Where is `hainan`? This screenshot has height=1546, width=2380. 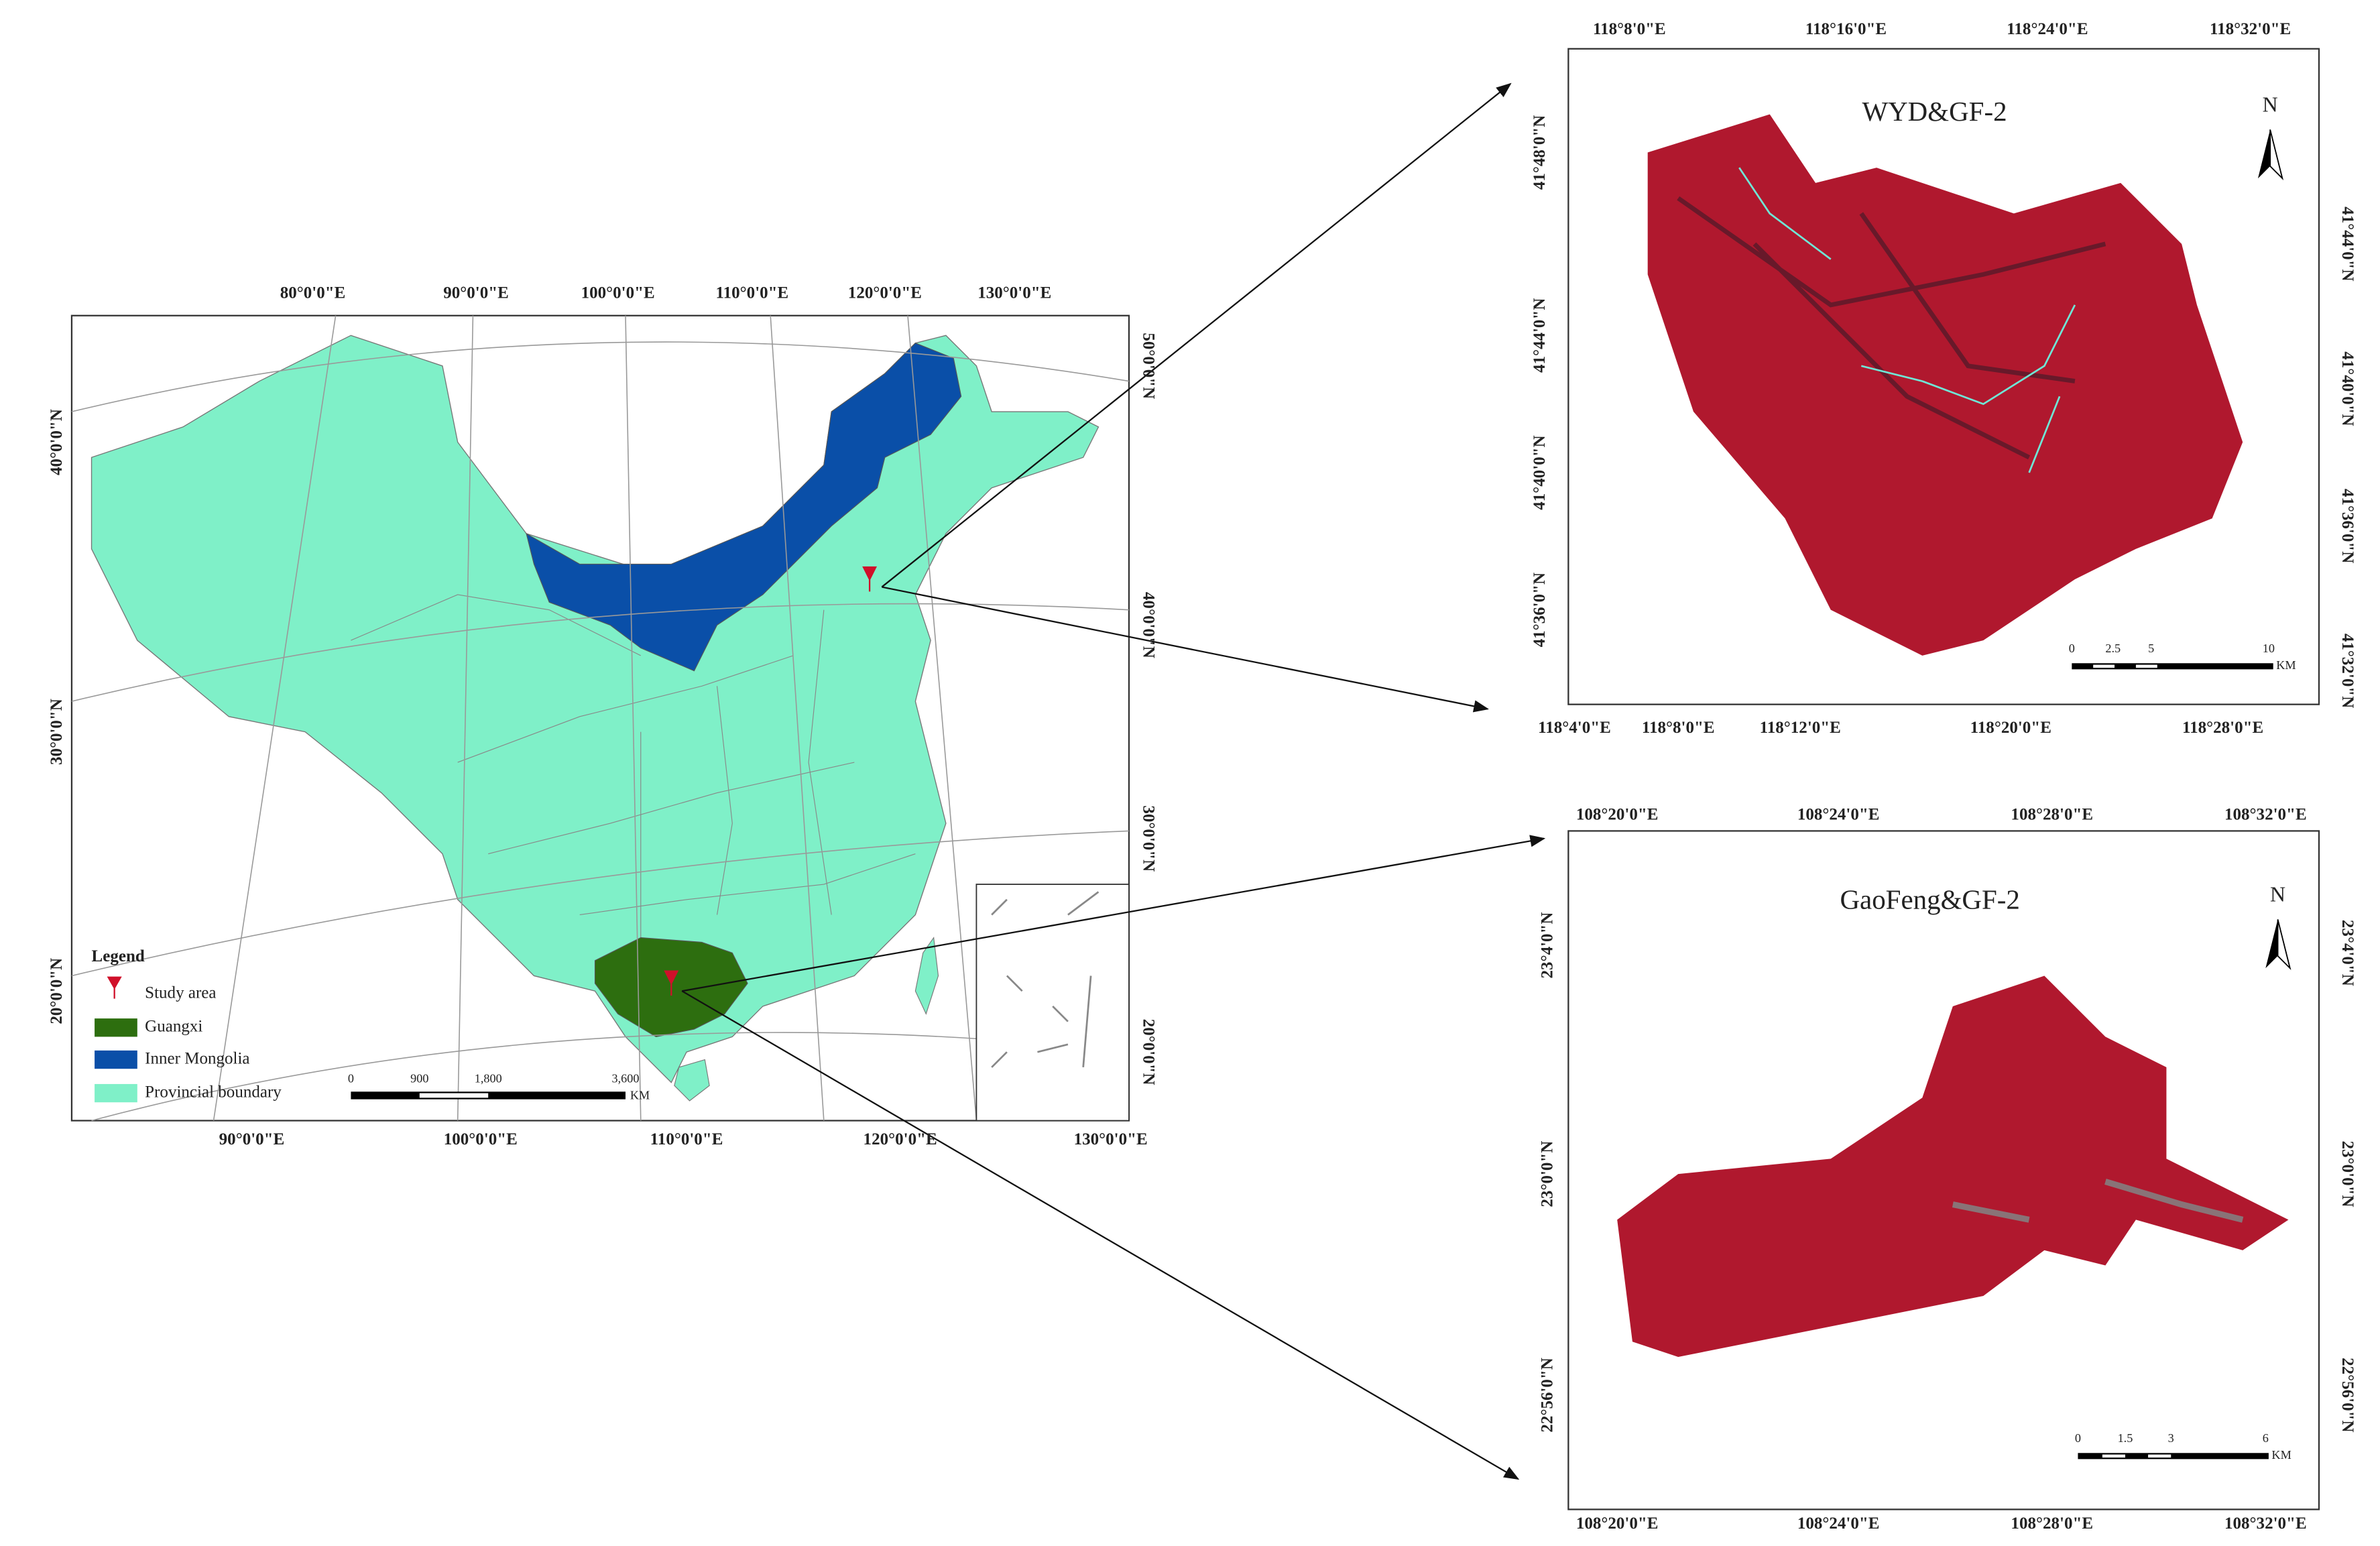
hainan is located at coordinates (692, 1080).